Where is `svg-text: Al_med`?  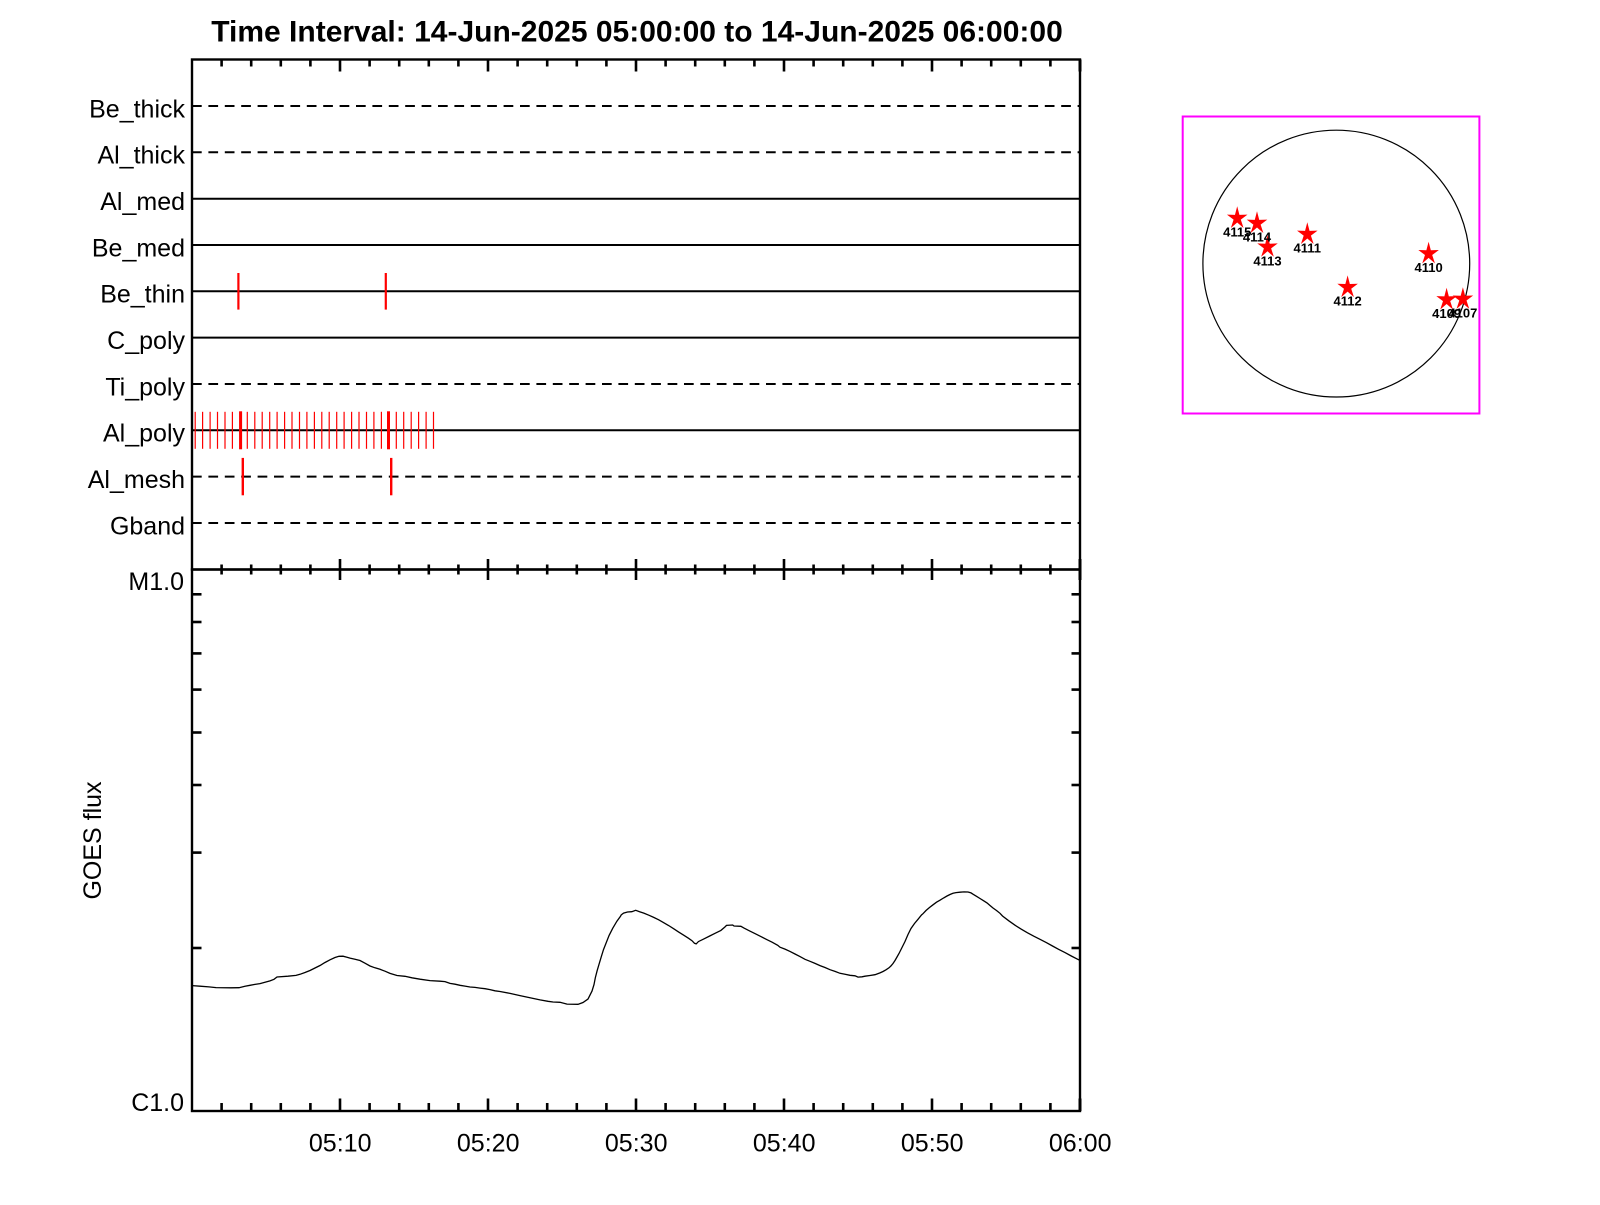
svg-text: Al_med is located at coordinates (142, 202).